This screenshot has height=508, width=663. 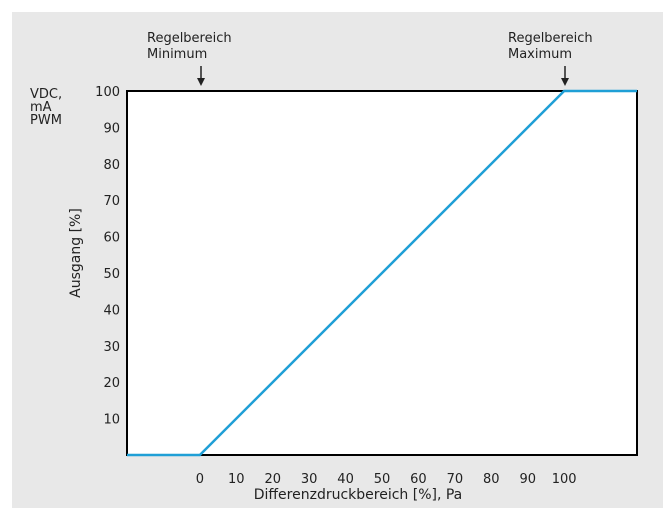 What do you see at coordinates (46, 120) in the screenshot?
I see `y-unit-label-3: PWM` at bounding box center [46, 120].